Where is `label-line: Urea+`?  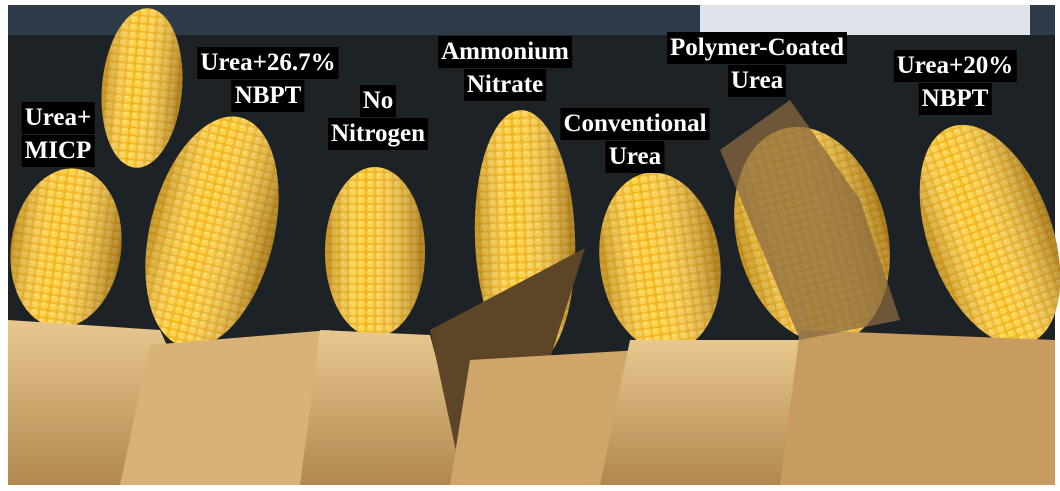 label-line: Urea+ is located at coordinates (58, 118).